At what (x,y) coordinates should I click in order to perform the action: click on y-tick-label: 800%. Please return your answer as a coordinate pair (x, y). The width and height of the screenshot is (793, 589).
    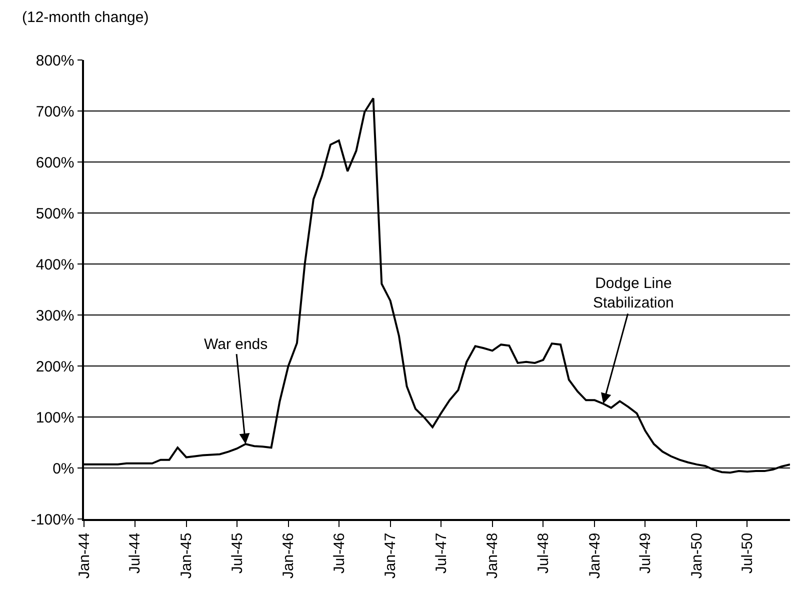
    Looking at the image, I should click on (55, 61).